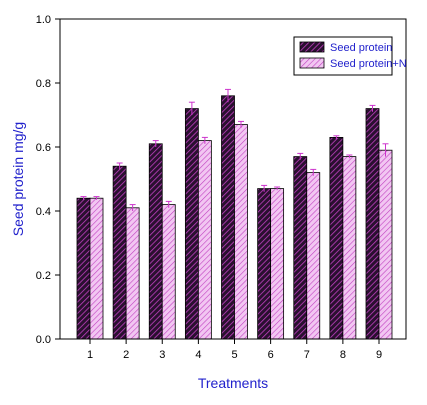  What do you see at coordinates (307, 355) in the screenshot?
I see `x-tick-label: 7` at bounding box center [307, 355].